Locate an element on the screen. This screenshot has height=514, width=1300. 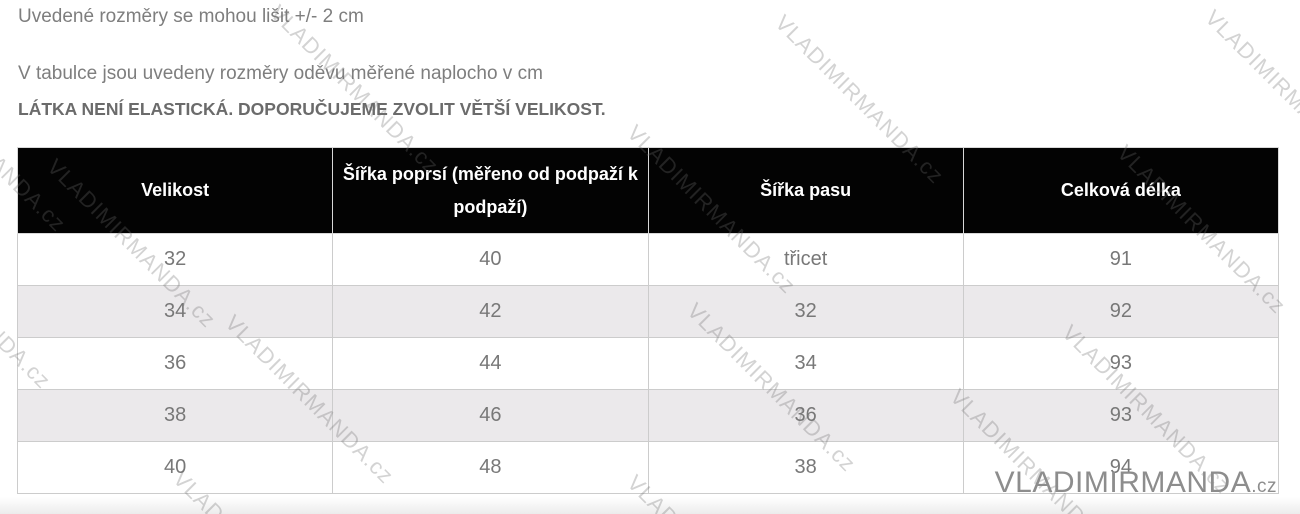
size-cell: 94 is located at coordinates (1121, 467).